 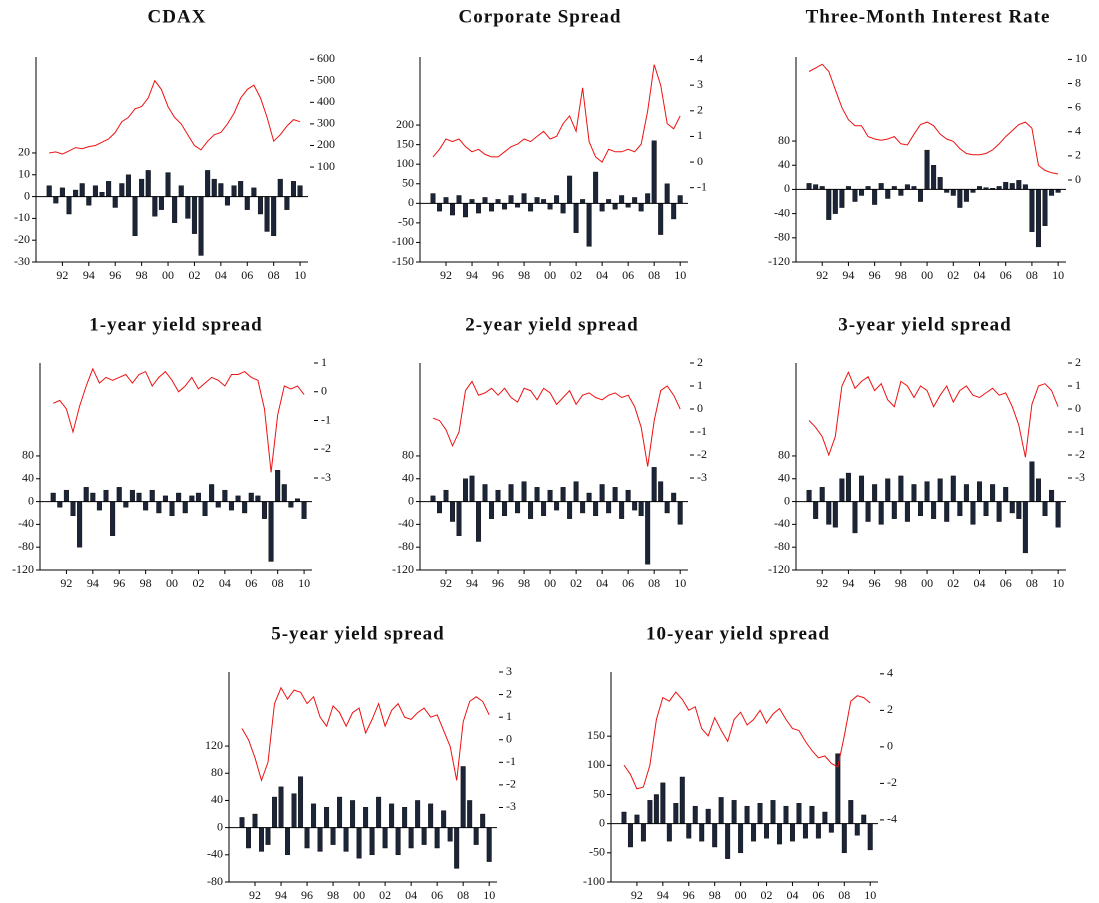 I want to click on y-tick-label: -10, so click(x=22, y=217).